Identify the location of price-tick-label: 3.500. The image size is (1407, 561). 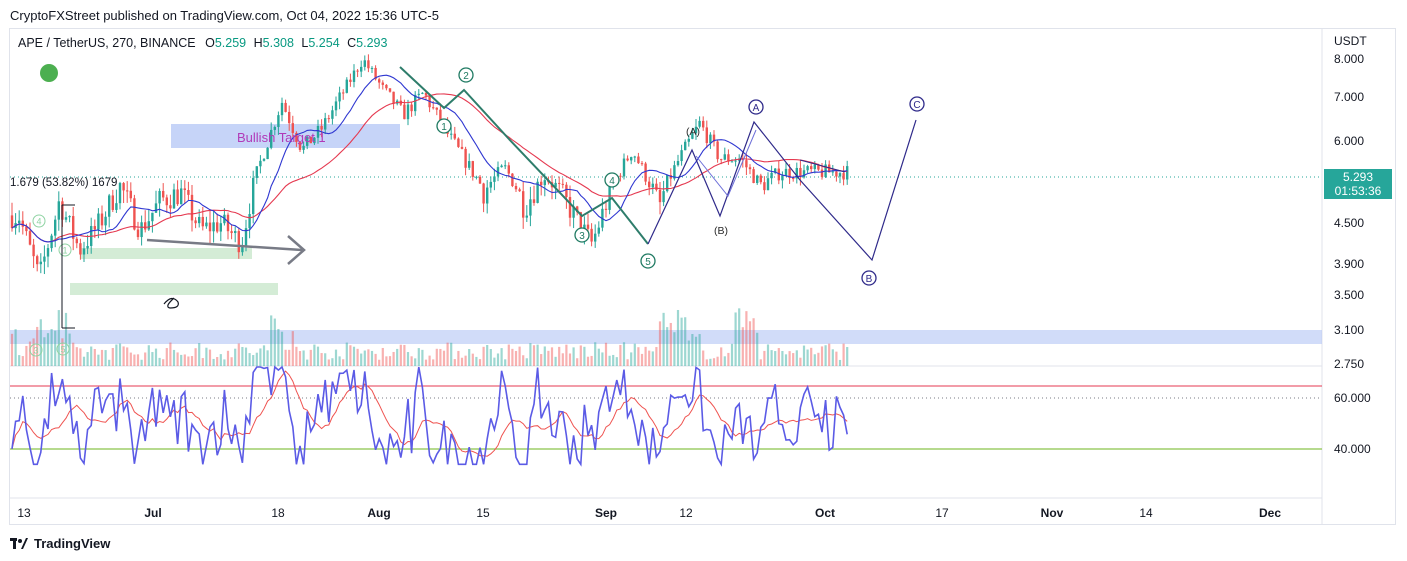
(1349, 295).